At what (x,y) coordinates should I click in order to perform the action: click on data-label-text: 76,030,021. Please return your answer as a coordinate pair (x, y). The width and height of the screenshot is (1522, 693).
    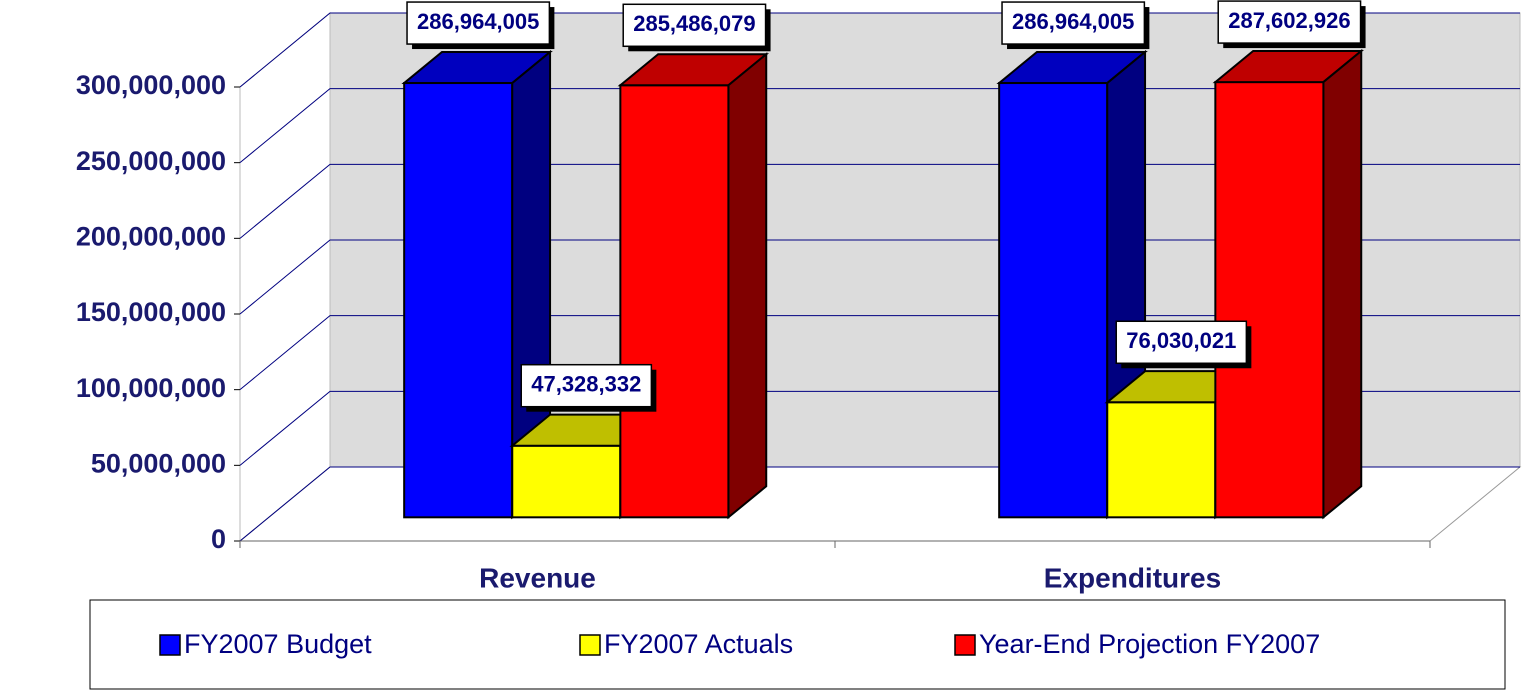
    Looking at the image, I should click on (1181, 340).